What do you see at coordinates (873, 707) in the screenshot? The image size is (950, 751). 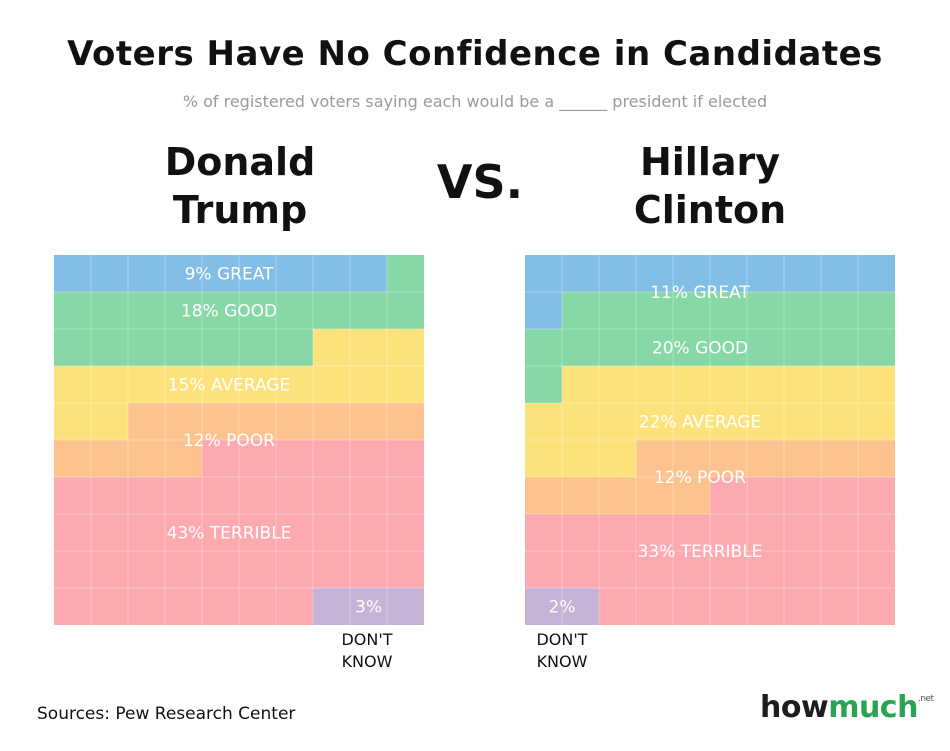 I see `logo-part-much: much` at bounding box center [873, 707].